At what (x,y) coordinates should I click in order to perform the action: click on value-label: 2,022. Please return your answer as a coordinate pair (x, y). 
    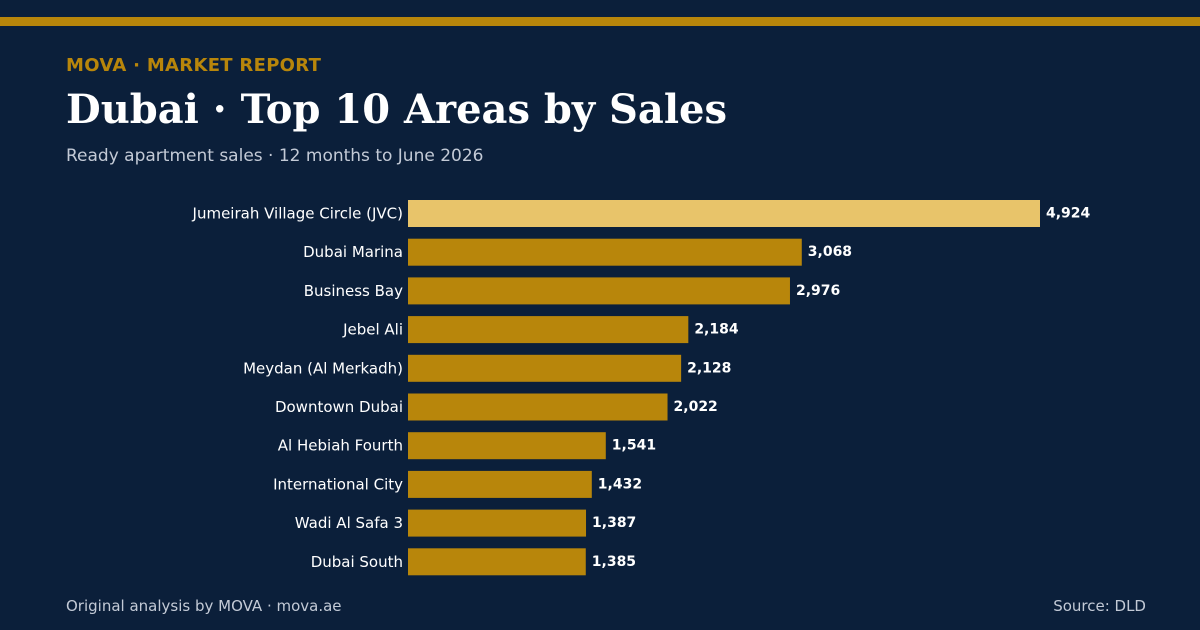
    Looking at the image, I should click on (696, 407).